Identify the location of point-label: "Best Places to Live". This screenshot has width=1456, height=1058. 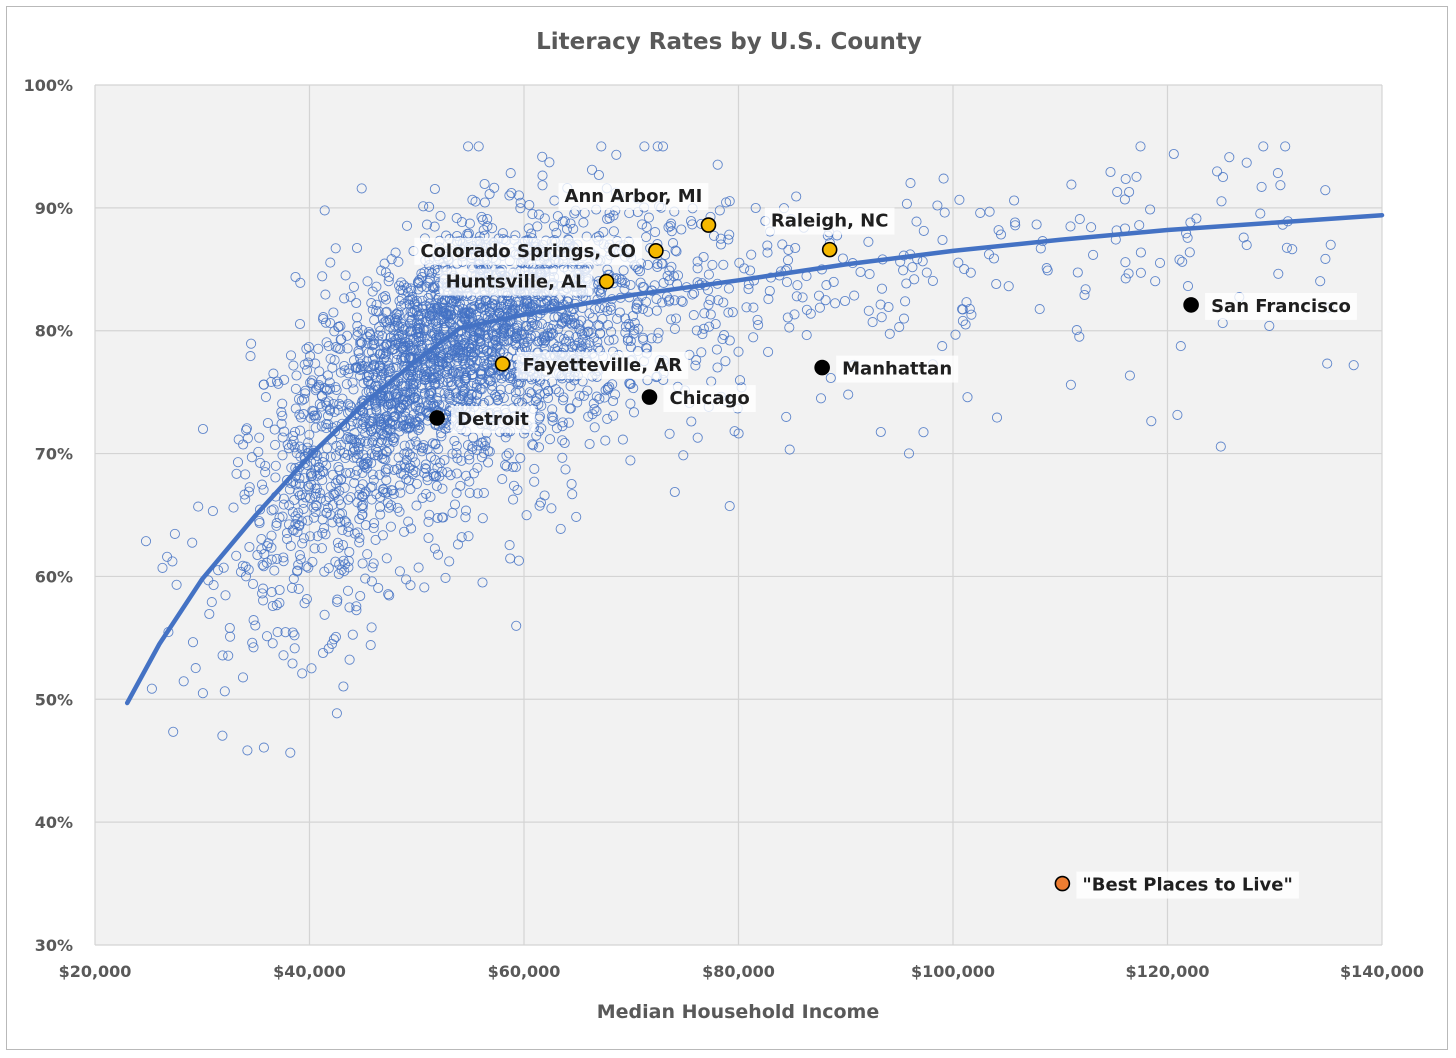
(1187, 885).